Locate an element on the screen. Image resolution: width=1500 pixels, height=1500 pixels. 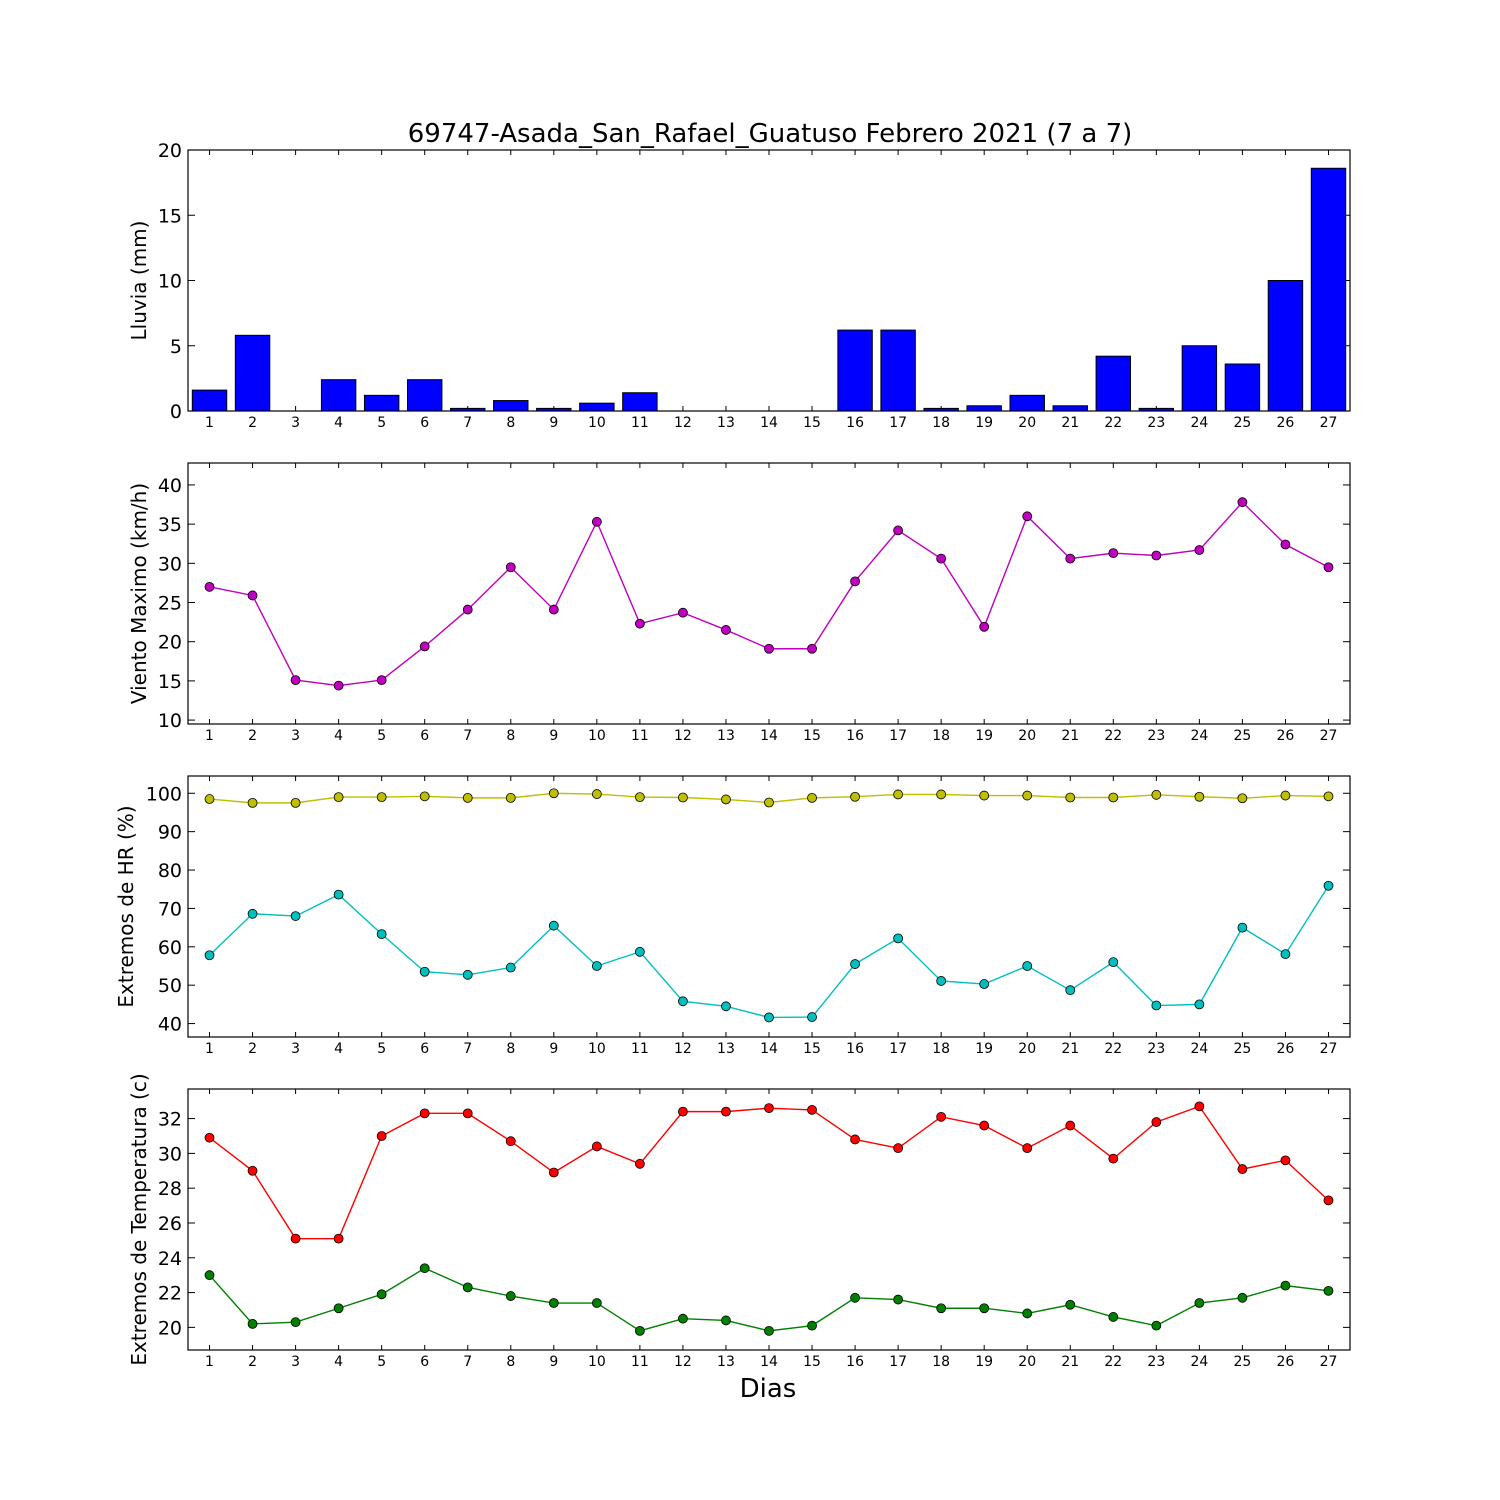
y-tick-label: 5 is located at coordinates (176, 347).